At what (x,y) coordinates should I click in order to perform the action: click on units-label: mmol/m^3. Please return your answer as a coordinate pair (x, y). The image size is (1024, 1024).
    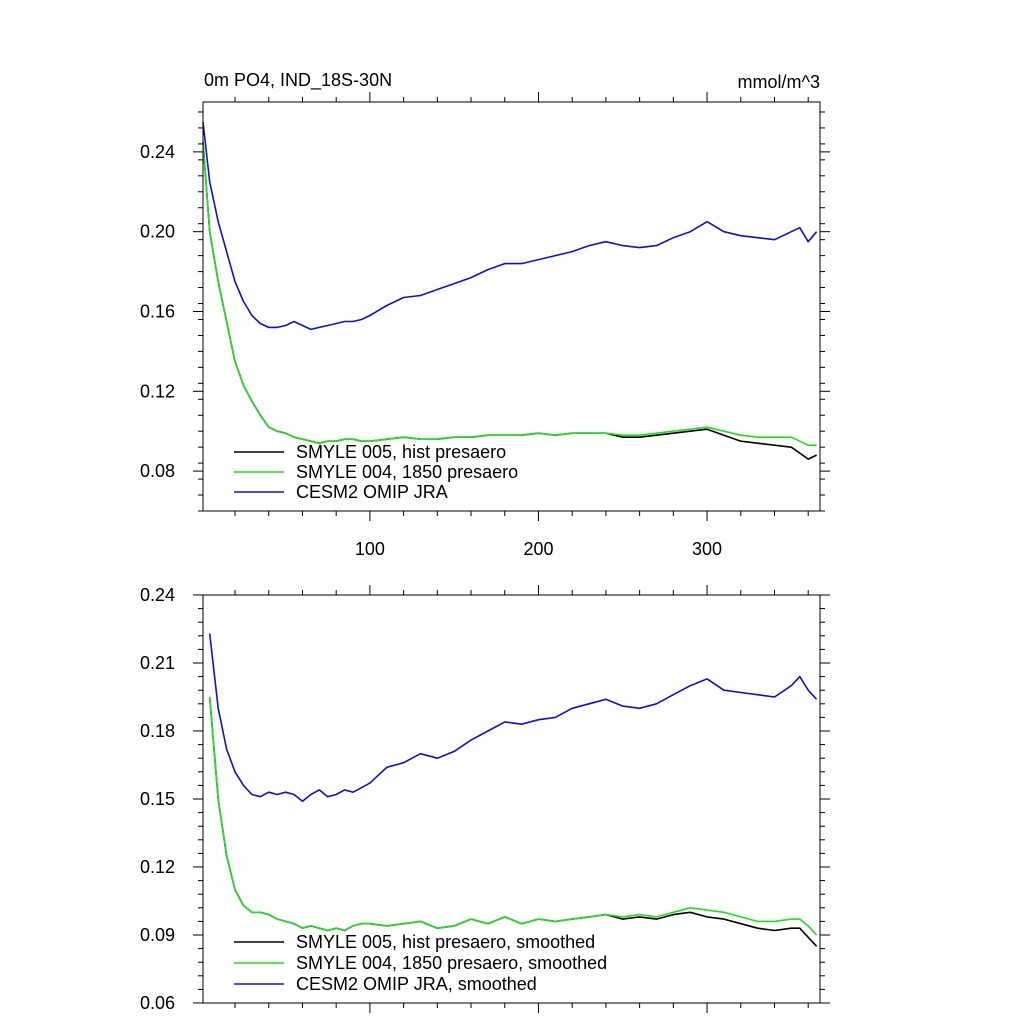
    Looking at the image, I should click on (779, 82).